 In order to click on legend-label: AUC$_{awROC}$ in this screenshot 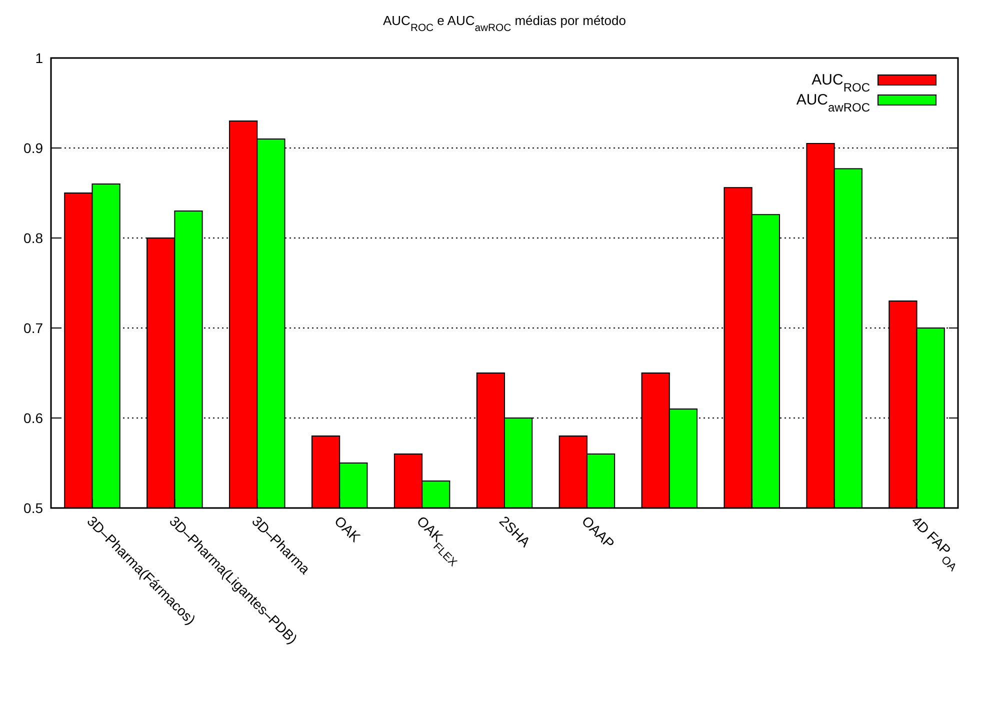, I will do `click(833, 103)`.